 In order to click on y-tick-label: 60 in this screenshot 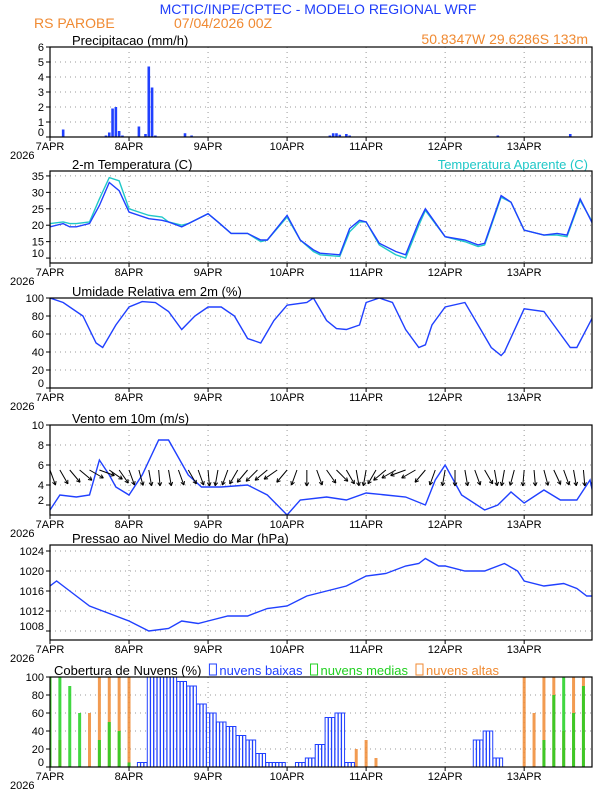, I will do `click(38, 714)`.